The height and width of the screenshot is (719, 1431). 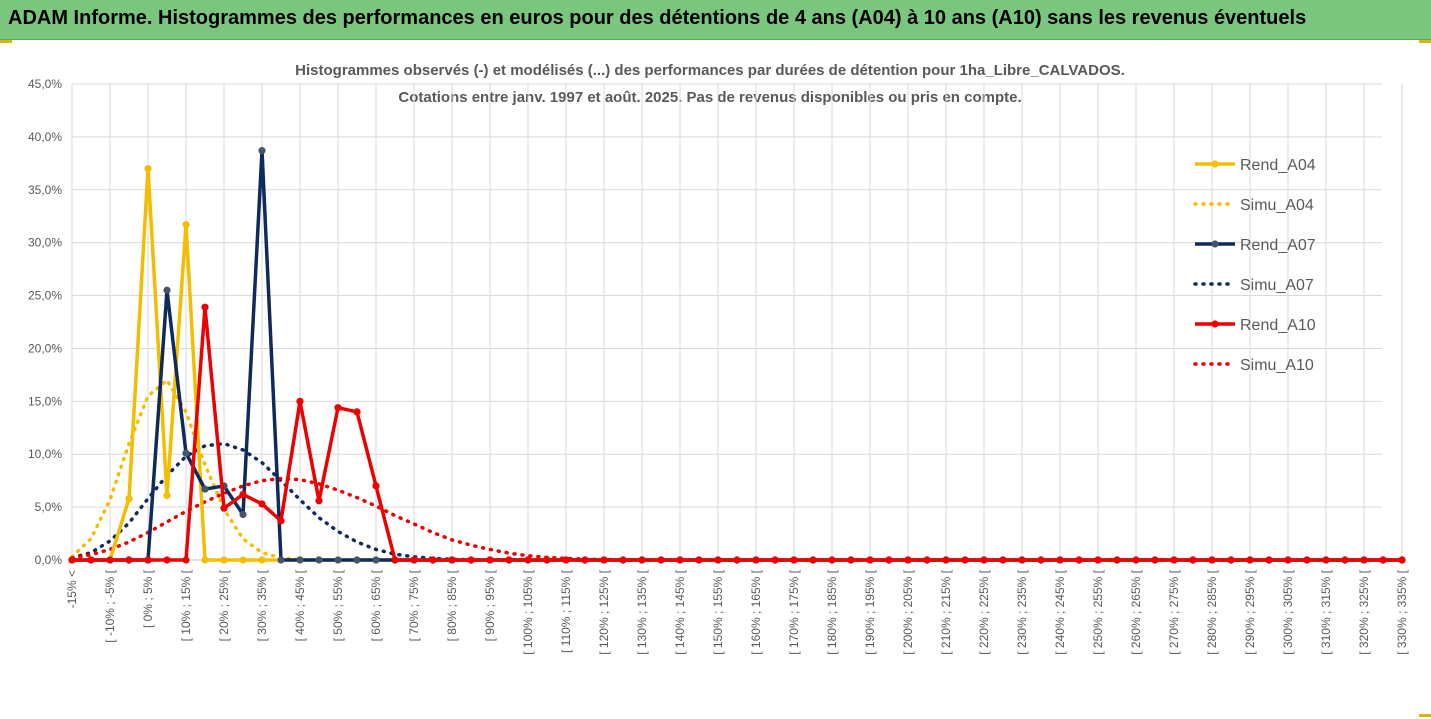 What do you see at coordinates (45, 84) in the screenshot?
I see `y-tick-label: 45,0%` at bounding box center [45, 84].